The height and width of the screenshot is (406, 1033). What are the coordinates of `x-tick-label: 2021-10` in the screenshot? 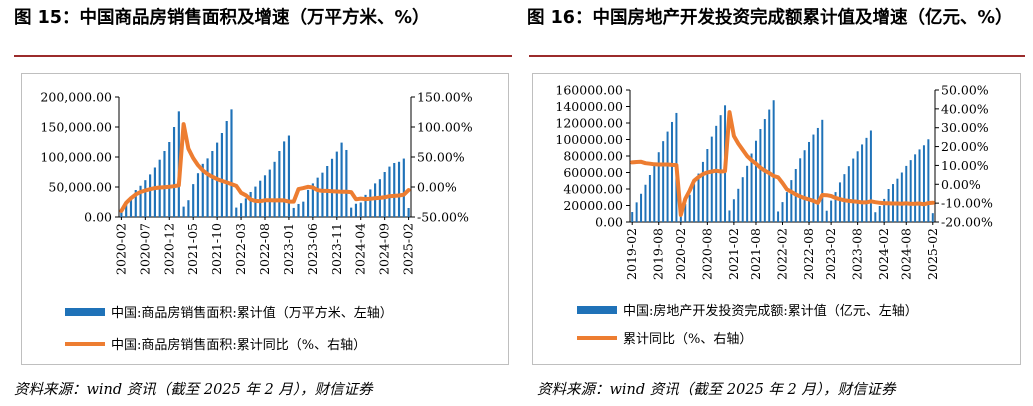 It's located at (216, 249).